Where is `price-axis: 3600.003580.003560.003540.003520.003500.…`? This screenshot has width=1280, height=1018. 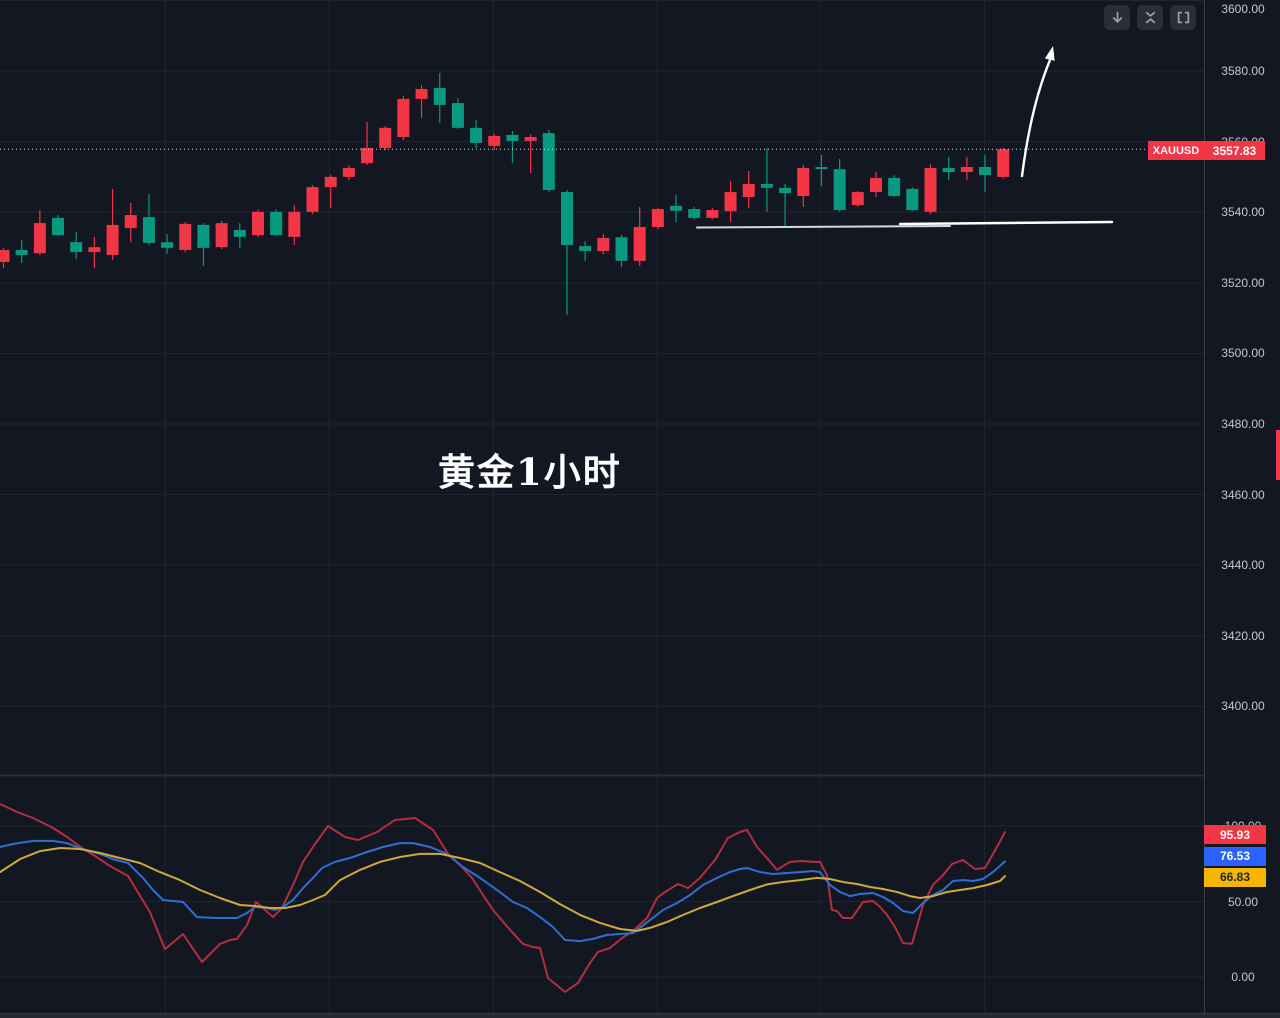
price-axis: 3600.003580.003560.003540.003520.003500.… is located at coordinates (1242, 506).